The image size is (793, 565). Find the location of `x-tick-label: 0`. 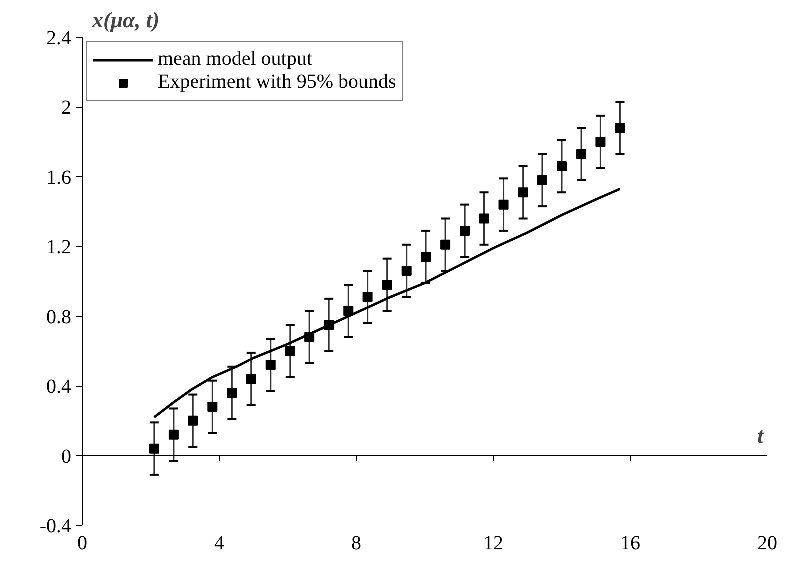

x-tick-label: 0 is located at coordinates (83, 543).